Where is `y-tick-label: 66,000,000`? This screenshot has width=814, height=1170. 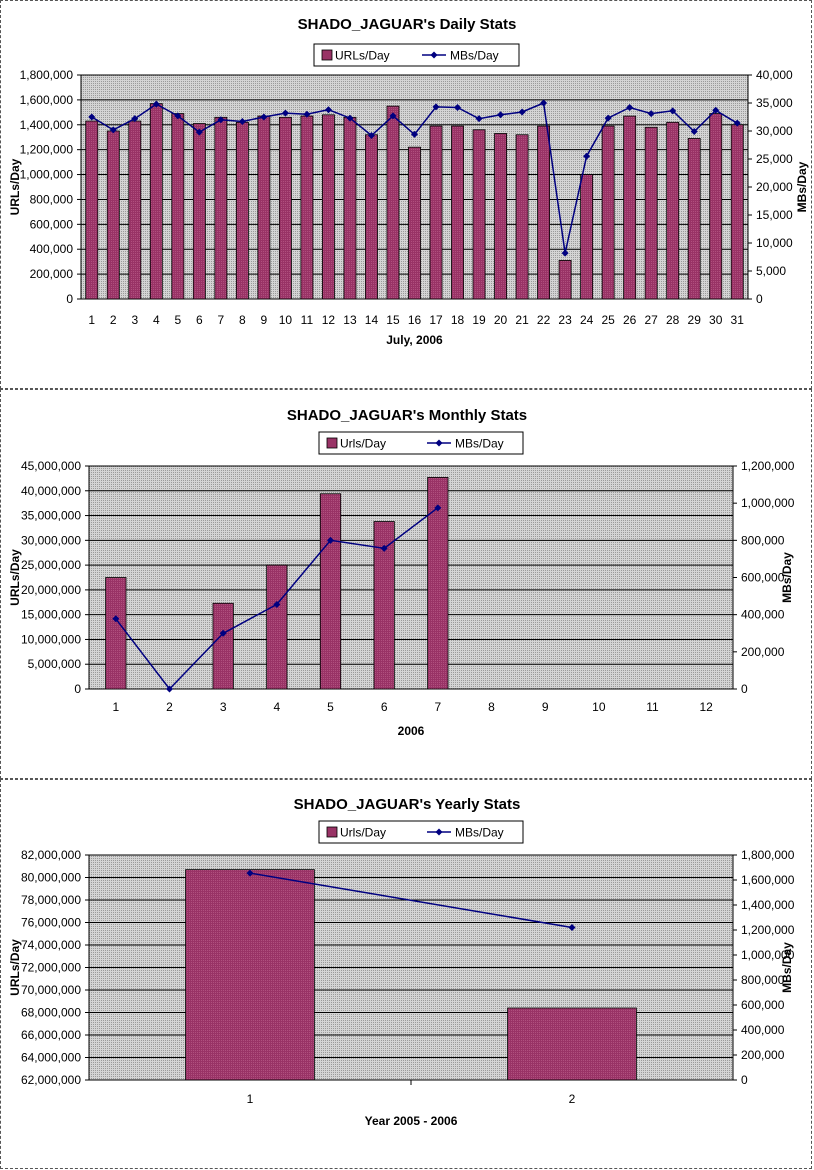 y-tick-label: 66,000,000 is located at coordinates (51, 1035).